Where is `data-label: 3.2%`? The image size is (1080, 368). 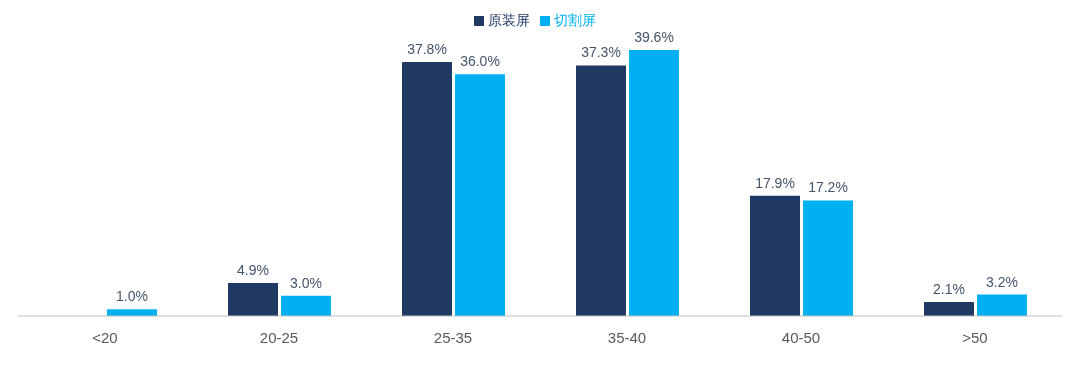 data-label: 3.2% is located at coordinates (1002, 281).